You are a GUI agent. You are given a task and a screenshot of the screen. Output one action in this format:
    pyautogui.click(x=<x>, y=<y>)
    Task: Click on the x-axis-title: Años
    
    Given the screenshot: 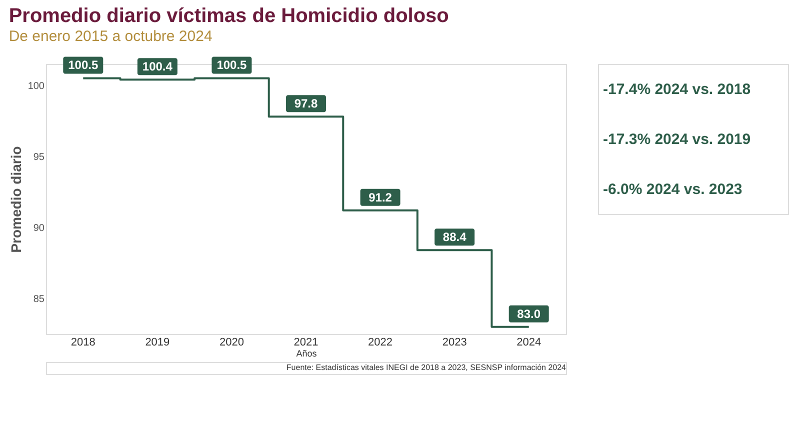 What is the action you would take?
    pyautogui.click(x=307, y=353)
    